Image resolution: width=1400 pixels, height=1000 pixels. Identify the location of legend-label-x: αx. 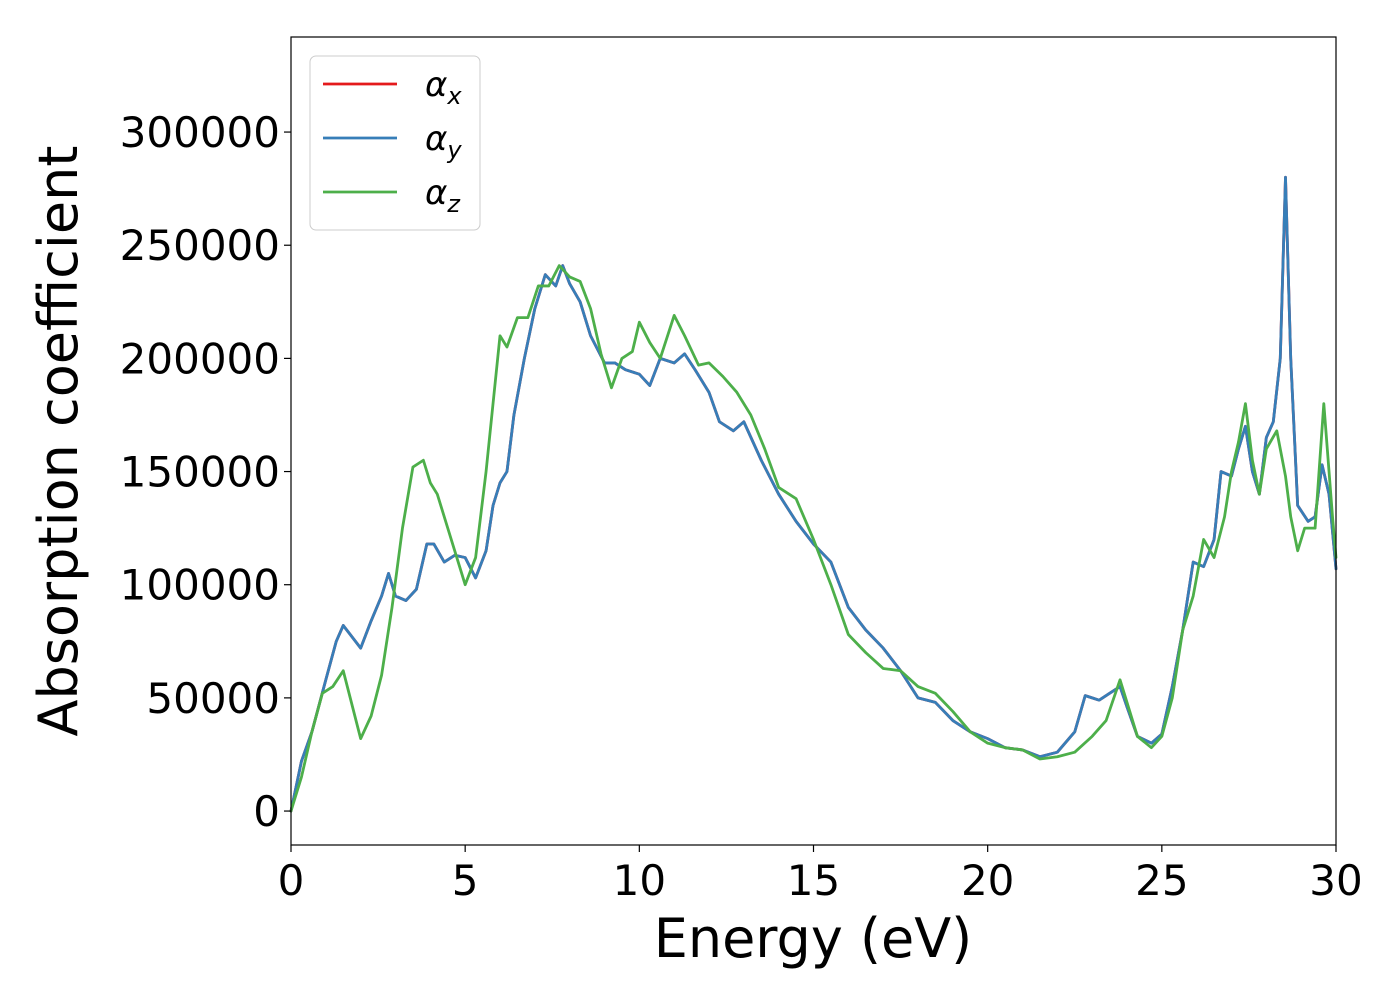
(443, 87).